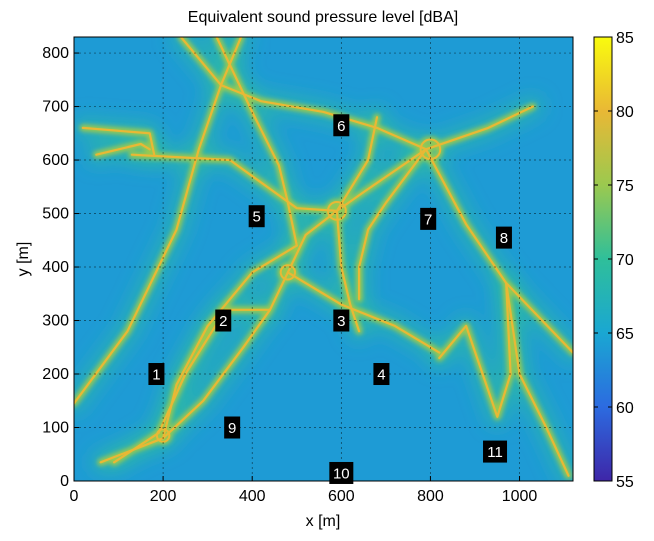  Describe the element at coordinates (341, 496) in the screenshot. I see `x-tick-label: 600` at that location.